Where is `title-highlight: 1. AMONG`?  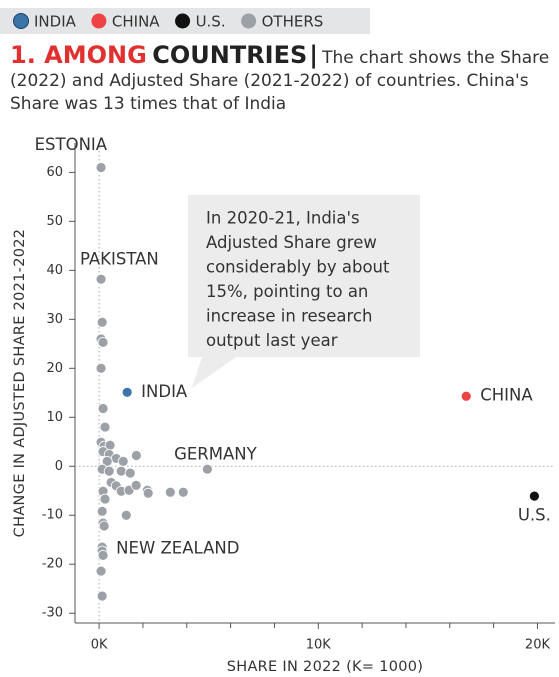 title-highlight: 1. AMONG is located at coordinates (78, 55).